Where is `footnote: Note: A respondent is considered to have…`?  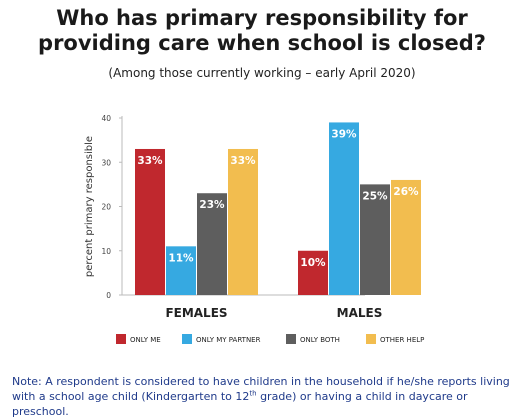 footnote: Note: A respondent is considered to have… is located at coordinates (264, 396).